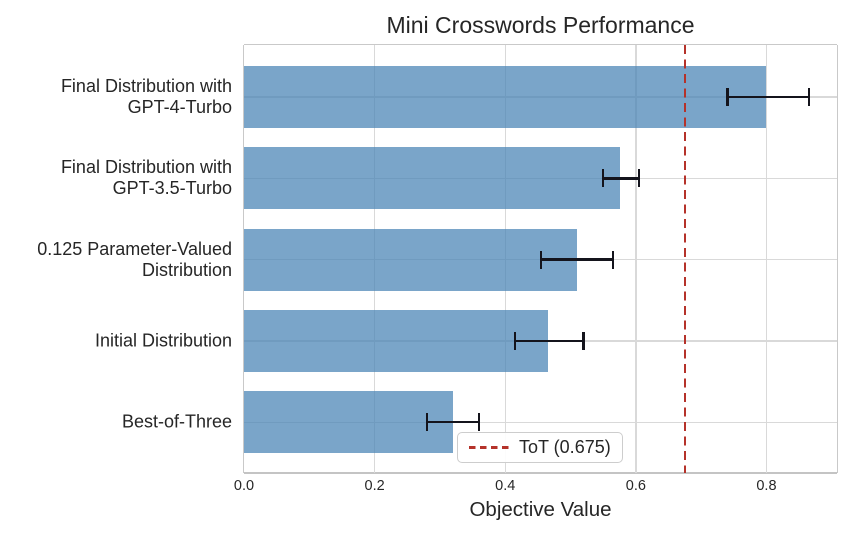 This screenshot has width=866, height=540. What do you see at coordinates (540, 422) in the screenshot?
I see `horizontal-gridline` at bounding box center [540, 422].